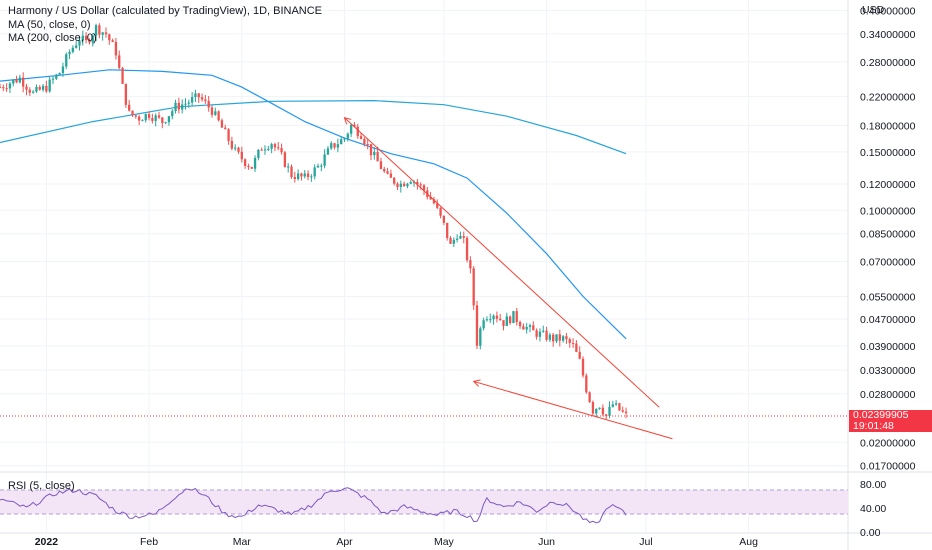 This screenshot has width=932, height=550. I want to click on price-tick-label: 0.02000000, so click(888, 443).